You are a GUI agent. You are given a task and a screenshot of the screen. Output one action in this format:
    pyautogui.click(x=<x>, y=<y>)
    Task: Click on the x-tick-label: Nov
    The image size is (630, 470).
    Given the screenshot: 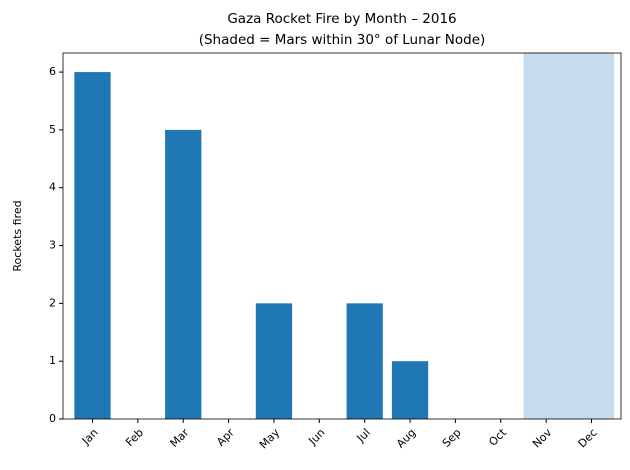 What is the action you would take?
    pyautogui.click(x=542, y=438)
    